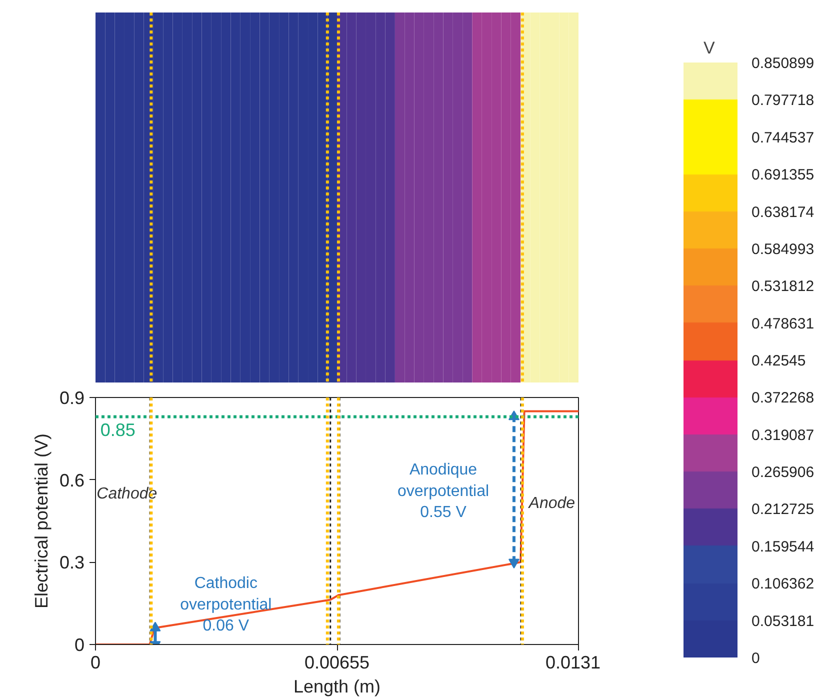 This screenshot has width=831, height=699. What do you see at coordinates (552, 503) in the screenshot?
I see `annotation: Anode` at bounding box center [552, 503].